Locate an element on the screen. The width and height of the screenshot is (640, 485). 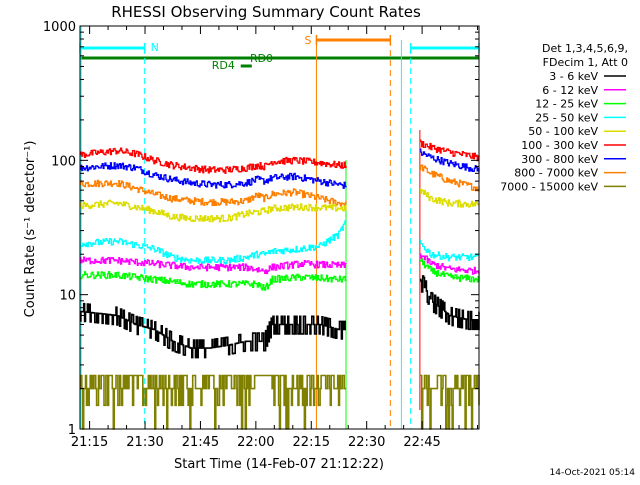
legend-label: 300 - 800 keV is located at coordinates (559, 159).